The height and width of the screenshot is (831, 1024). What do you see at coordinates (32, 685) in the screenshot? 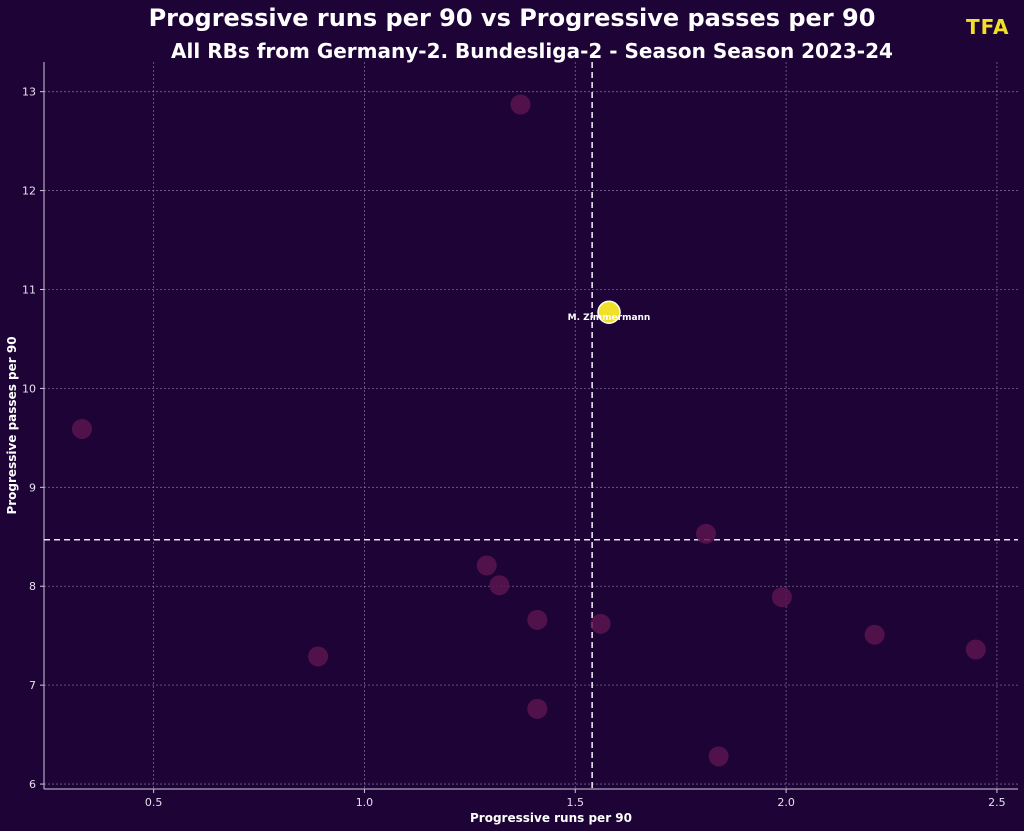
I see `y-tick-label: 7` at bounding box center [32, 685].